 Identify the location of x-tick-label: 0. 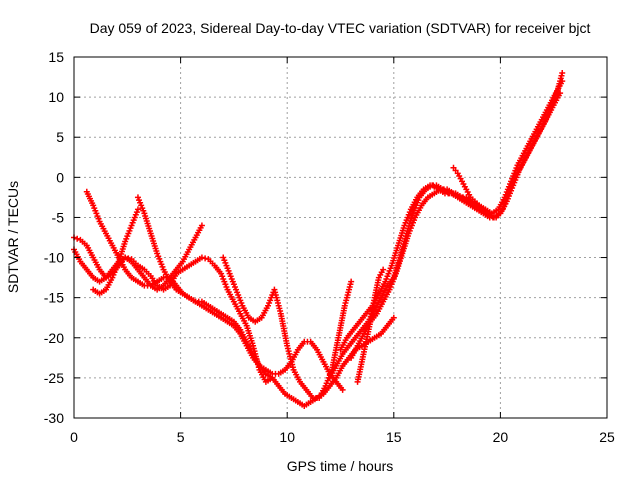
(74, 437).